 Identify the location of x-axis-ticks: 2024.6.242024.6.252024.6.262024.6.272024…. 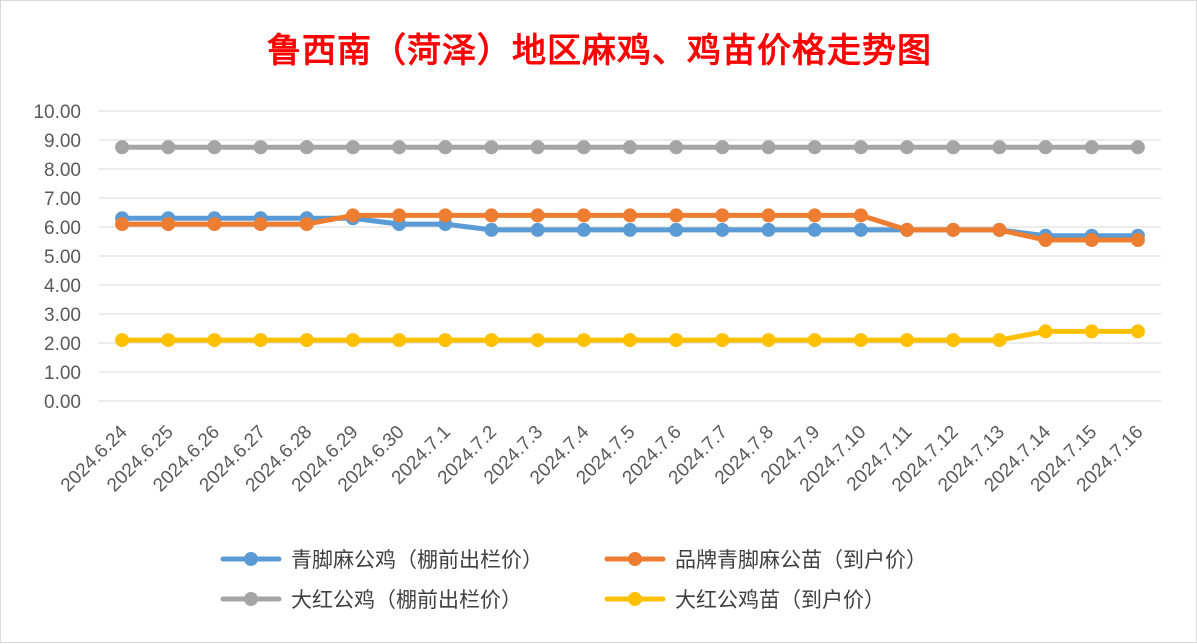
(602, 458).